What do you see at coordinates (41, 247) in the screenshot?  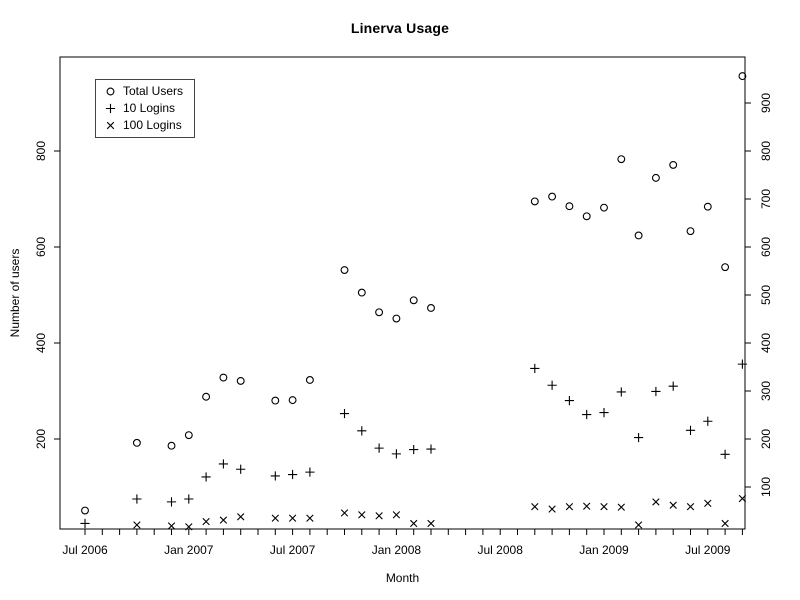 I see `y-axis-tick-label-left: 600` at bounding box center [41, 247].